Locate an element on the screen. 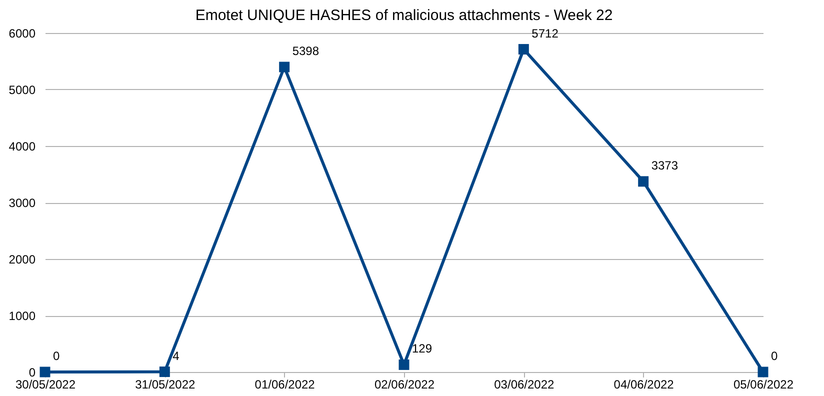  y-tick-label: 5000 is located at coordinates (22, 90).